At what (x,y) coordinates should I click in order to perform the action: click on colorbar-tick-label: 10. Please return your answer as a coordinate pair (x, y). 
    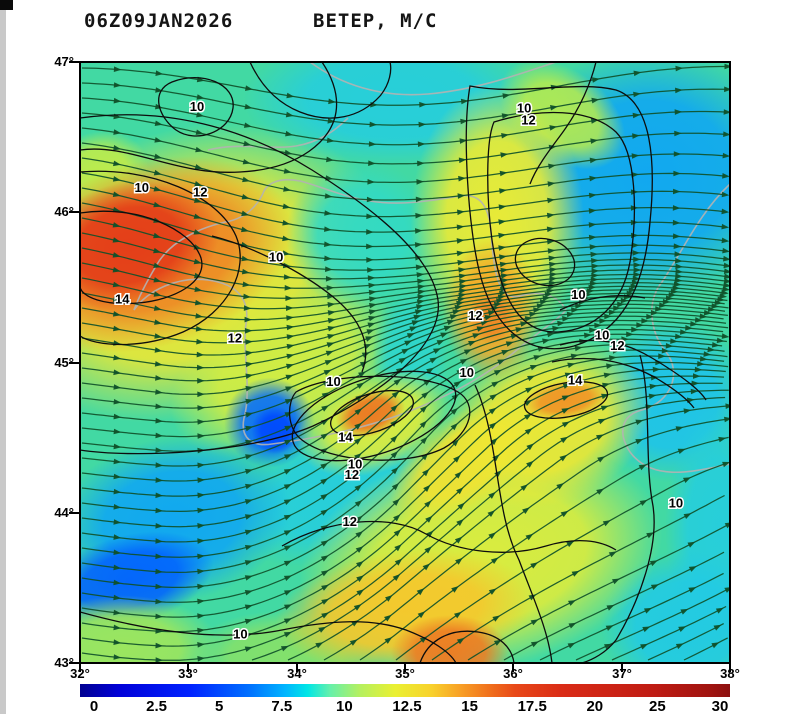
    Looking at the image, I should click on (344, 706).